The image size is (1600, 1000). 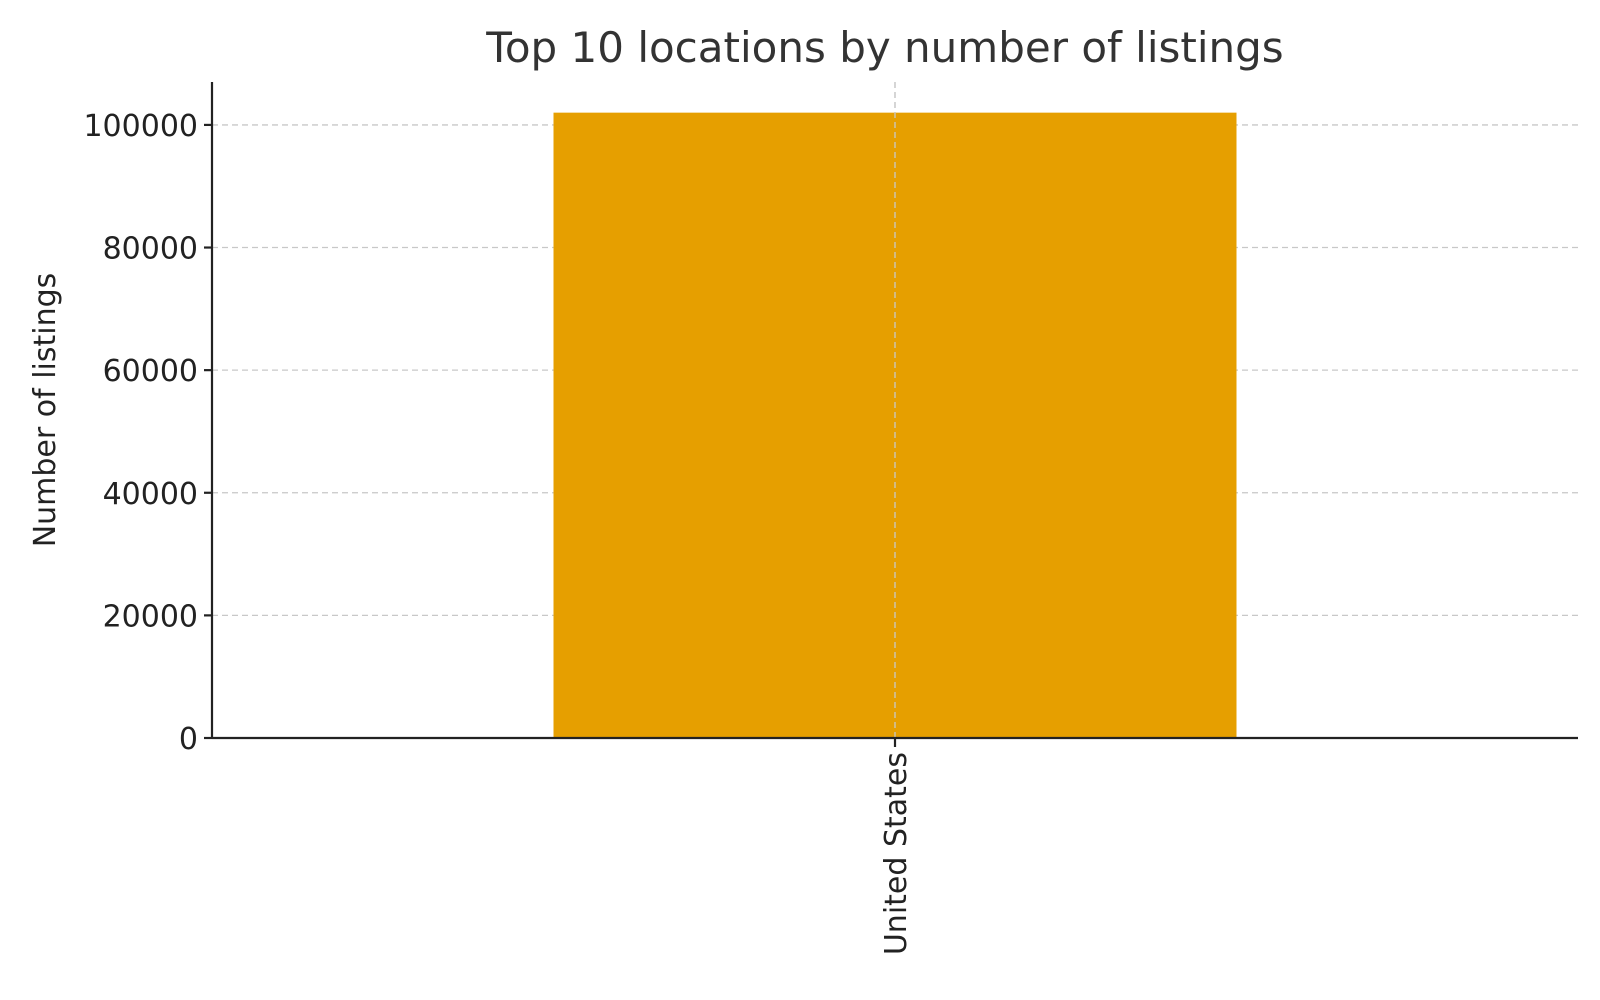 What do you see at coordinates (188, 739) in the screenshot?
I see `y-tick-label: 0` at bounding box center [188, 739].